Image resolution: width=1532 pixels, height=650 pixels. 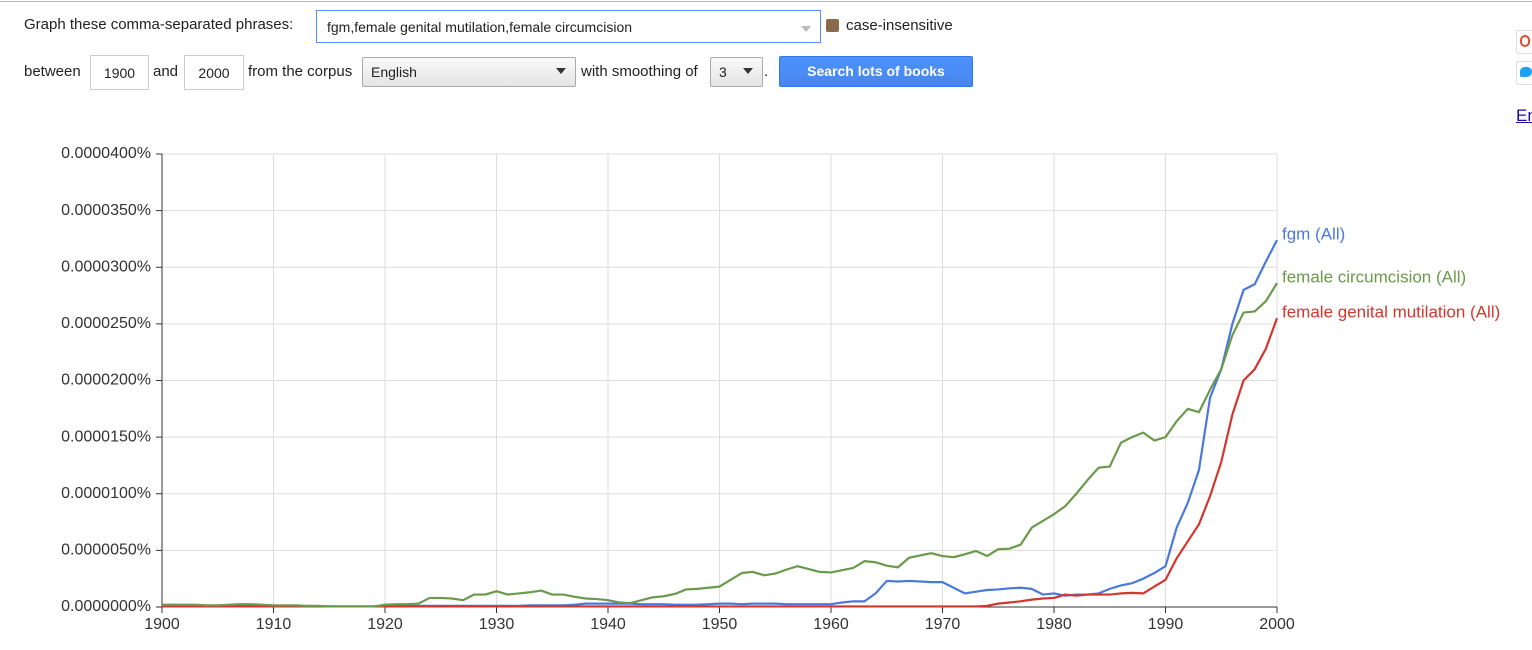 What do you see at coordinates (106, 493) in the screenshot?
I see `y-tick-label: 0.0000100%` at bounding box center [106, 493].